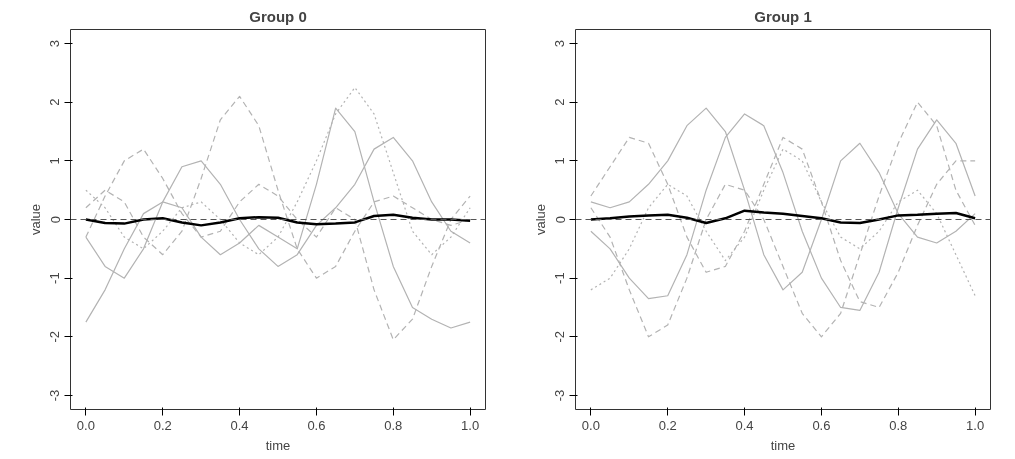  What do you see at coordinates (783, 16) in the screenshot?
I see `chart-title: Group 1` at bounding box center [783, 16].